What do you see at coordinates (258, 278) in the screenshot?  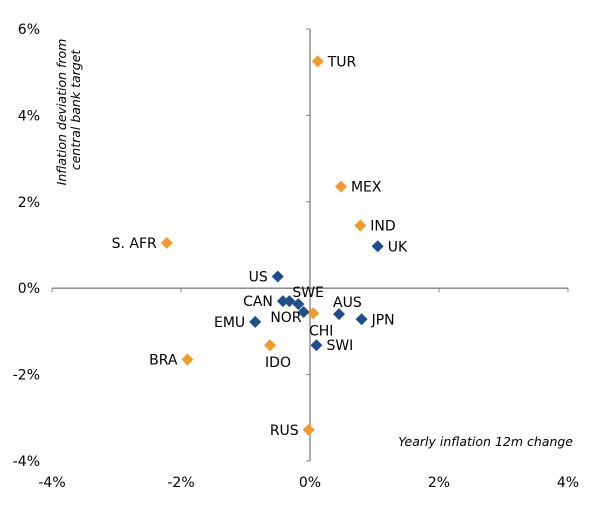 I see `point-label: US` at bounding box center [258, 278].